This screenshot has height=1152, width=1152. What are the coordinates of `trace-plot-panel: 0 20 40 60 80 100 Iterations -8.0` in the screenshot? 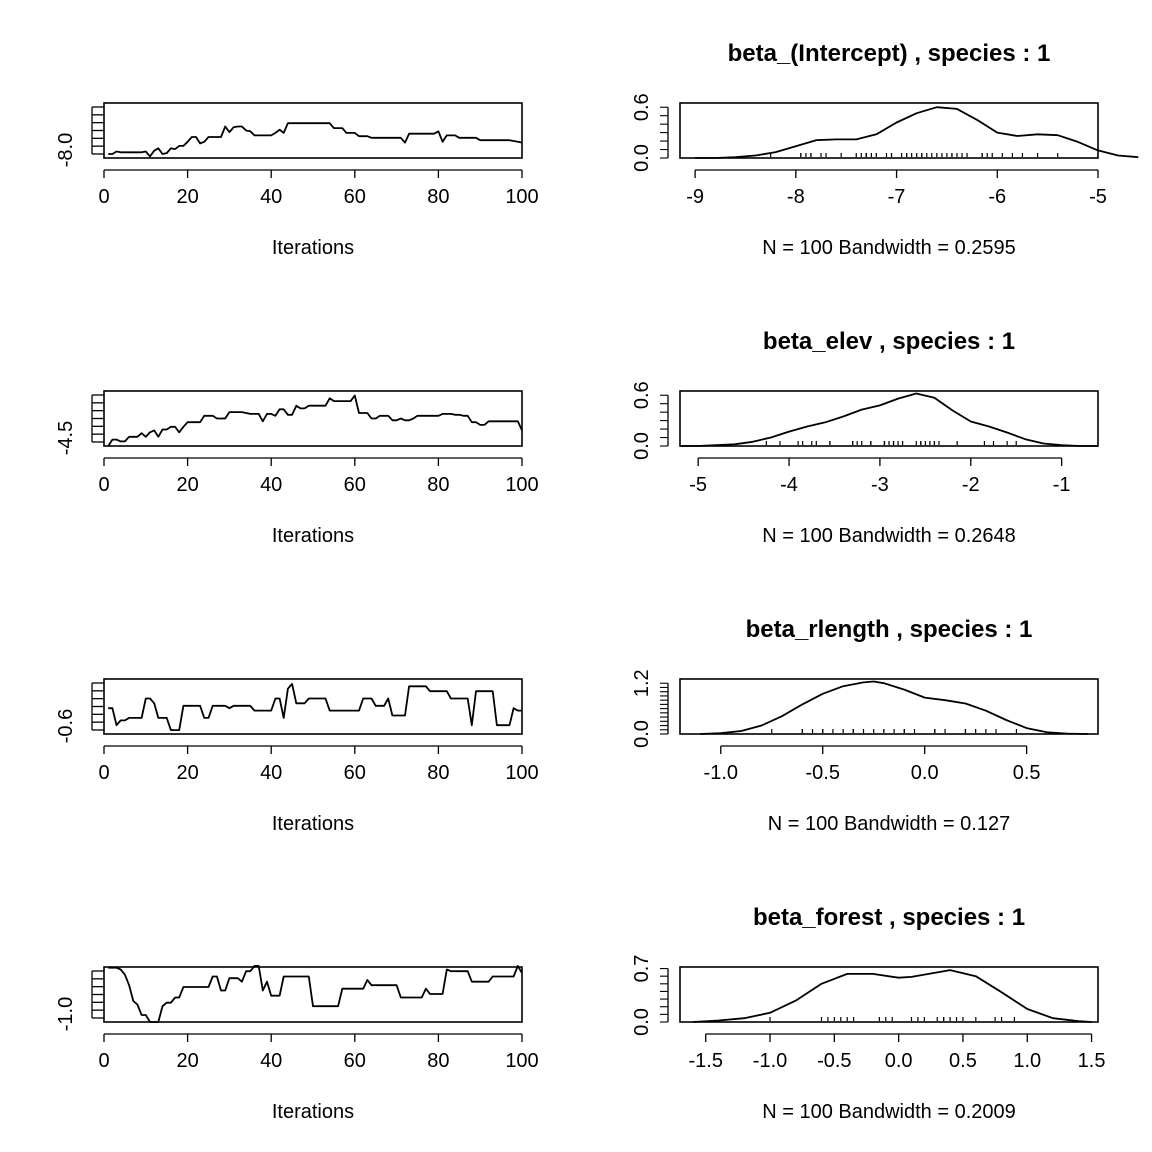 It's located at (297, 180).